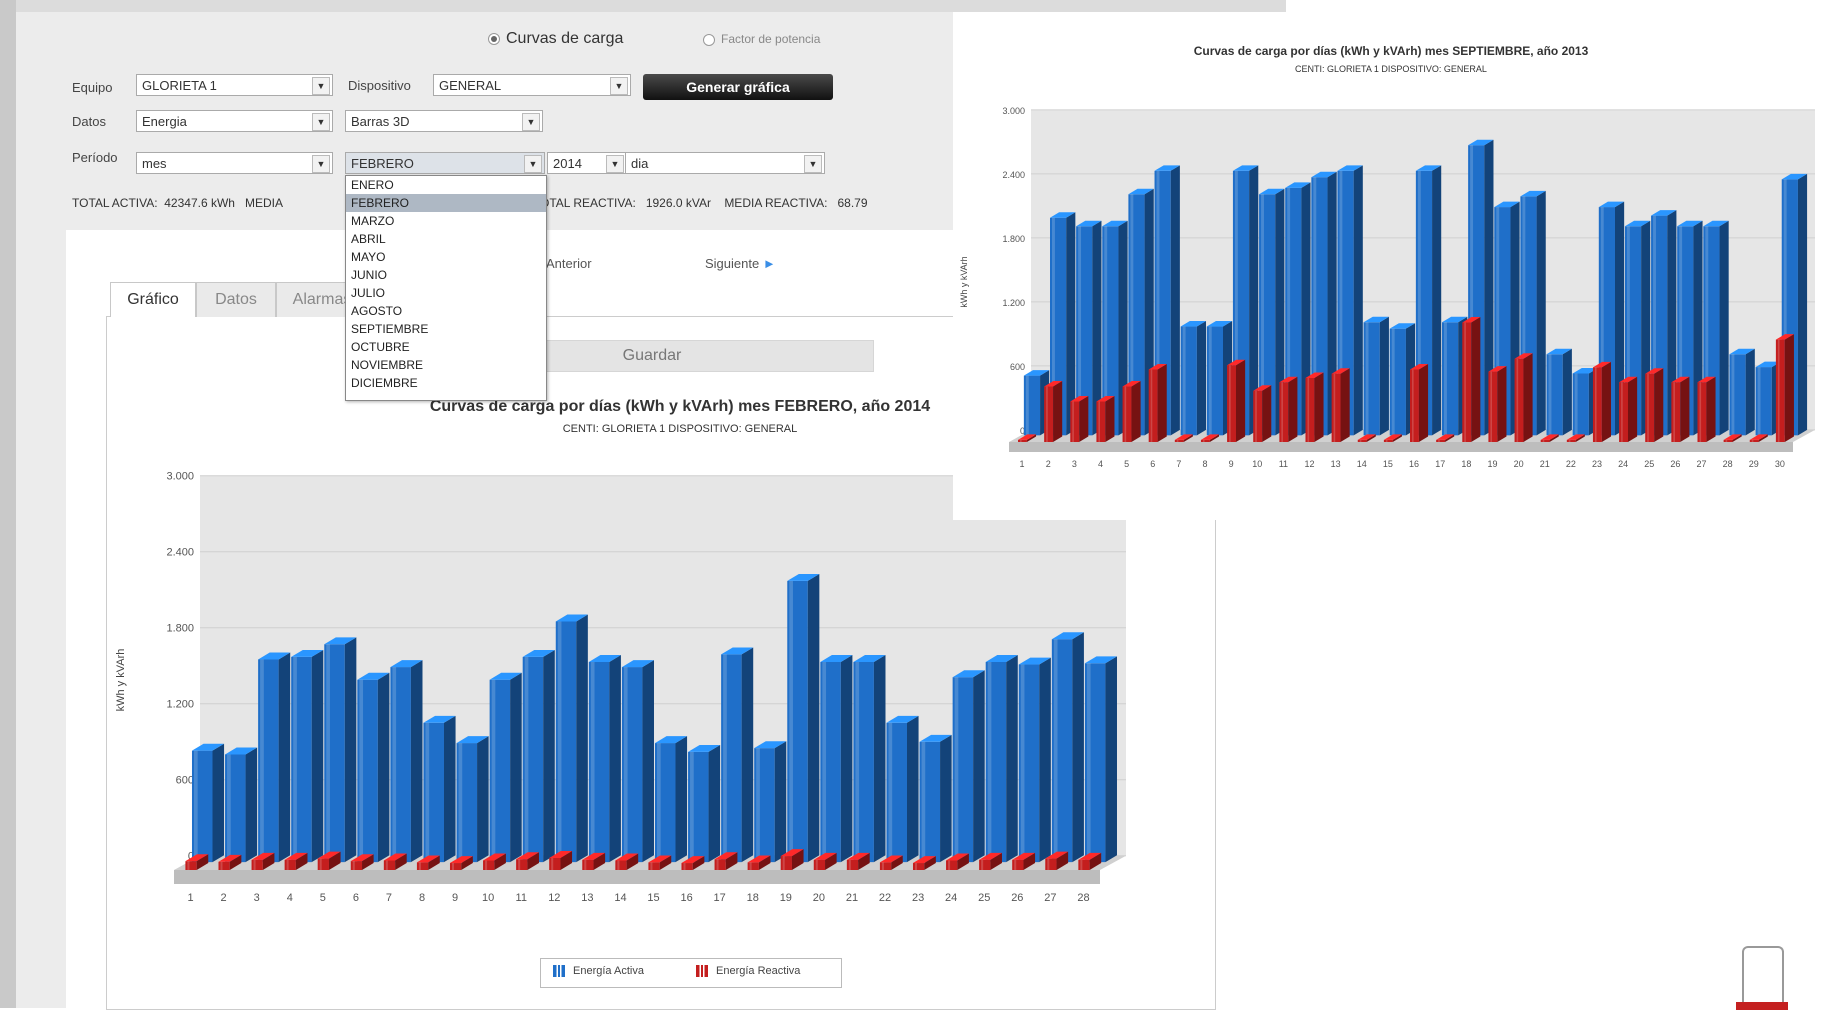 This screenshot has width=1829, height=1010. I want to click on month-option: FEBRERO, so click(446, 203).